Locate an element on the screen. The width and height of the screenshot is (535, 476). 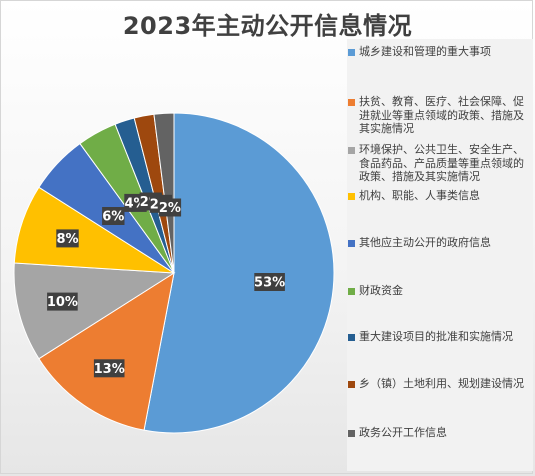
legend-label: 其他应主动公开的政府信息 is located at coordinates (425, 242).